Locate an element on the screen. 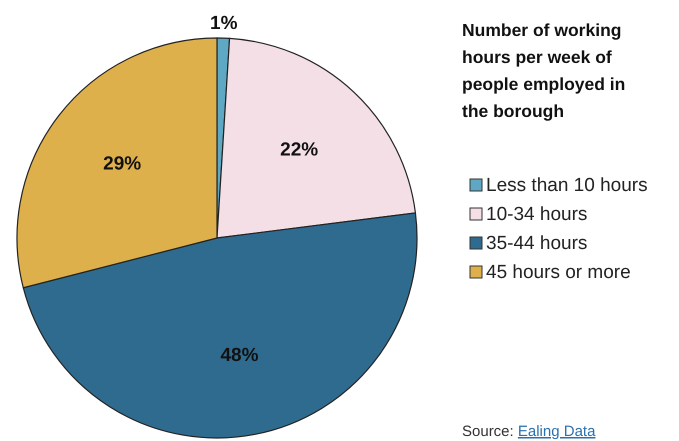  source-note: Source: Ealing Data is located at coordinates (529, 431).